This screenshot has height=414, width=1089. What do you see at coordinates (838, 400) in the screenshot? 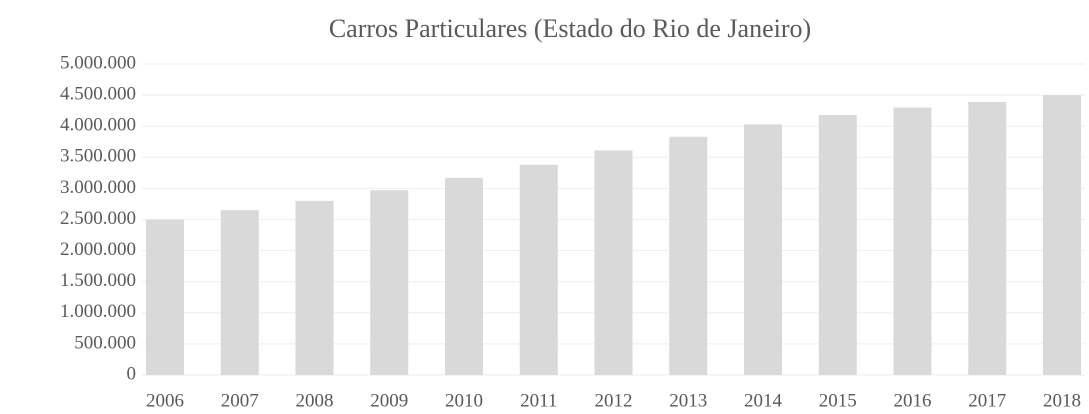
I see `x-tick-label: 2015` at bounding box center [838, 400].